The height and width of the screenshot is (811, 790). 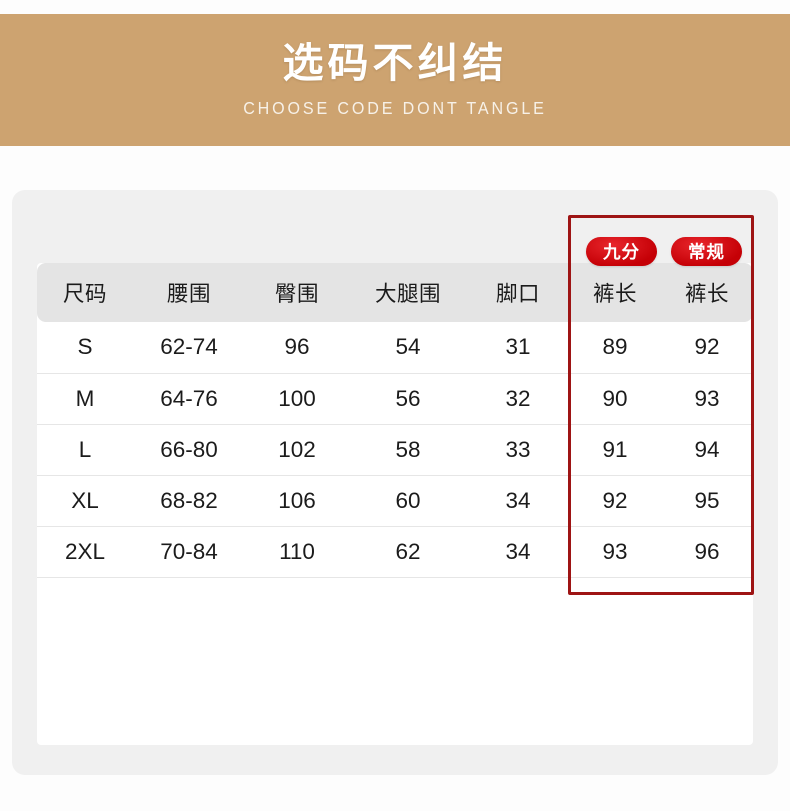 What do you see at coordinates (518, 450) in the screenshot?
I see `cell-opening: 33` at bounding box center [518, 450].